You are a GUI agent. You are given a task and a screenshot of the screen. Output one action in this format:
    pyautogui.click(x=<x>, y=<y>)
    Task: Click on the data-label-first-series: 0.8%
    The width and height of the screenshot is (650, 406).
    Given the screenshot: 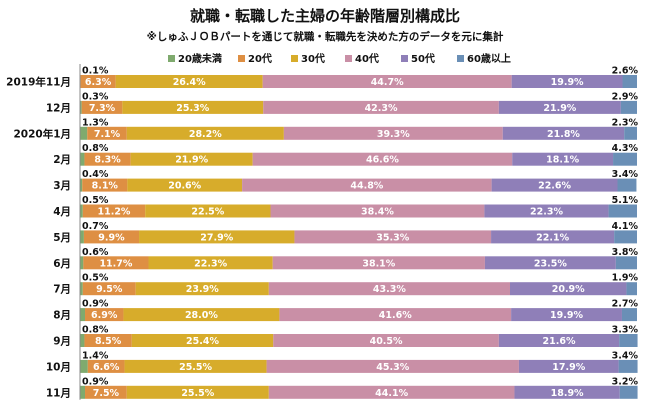 What is the action you would take?
    pyautogui.click(x=95, y=148)
    